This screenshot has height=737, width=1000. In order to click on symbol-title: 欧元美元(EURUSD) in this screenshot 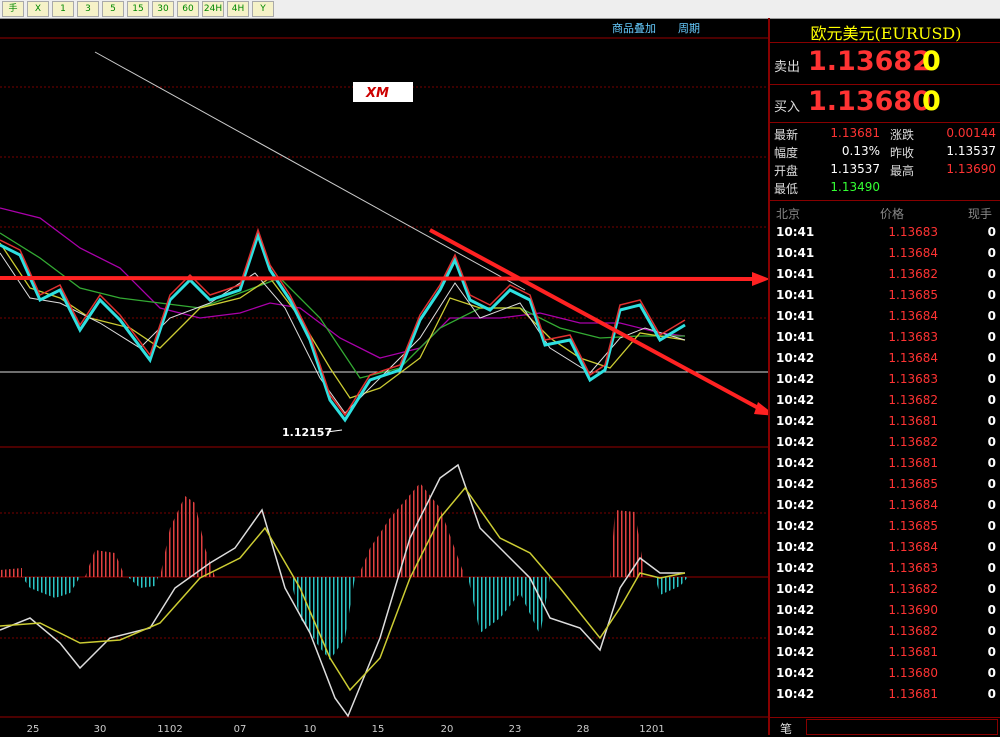, I will do `click(886, 33)`.